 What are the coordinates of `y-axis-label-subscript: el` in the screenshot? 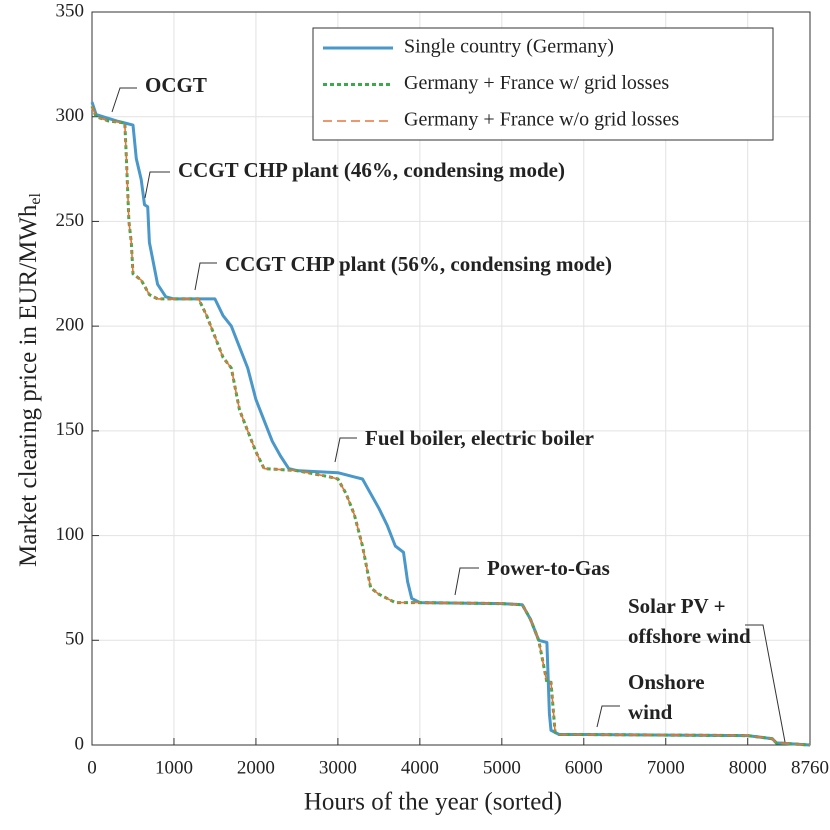 It's located at (35, 198).